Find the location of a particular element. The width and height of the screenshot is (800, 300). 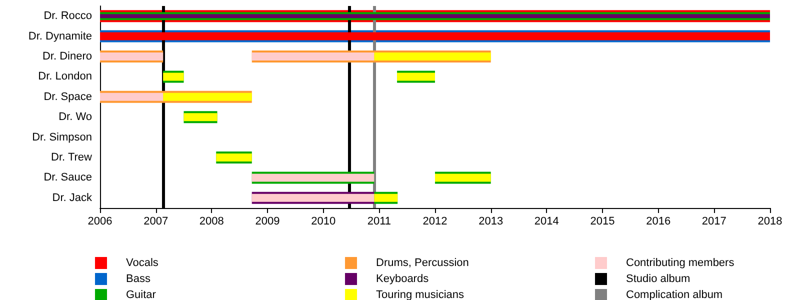

x-tick-label: 2016 is located at coordinates (658, 222).